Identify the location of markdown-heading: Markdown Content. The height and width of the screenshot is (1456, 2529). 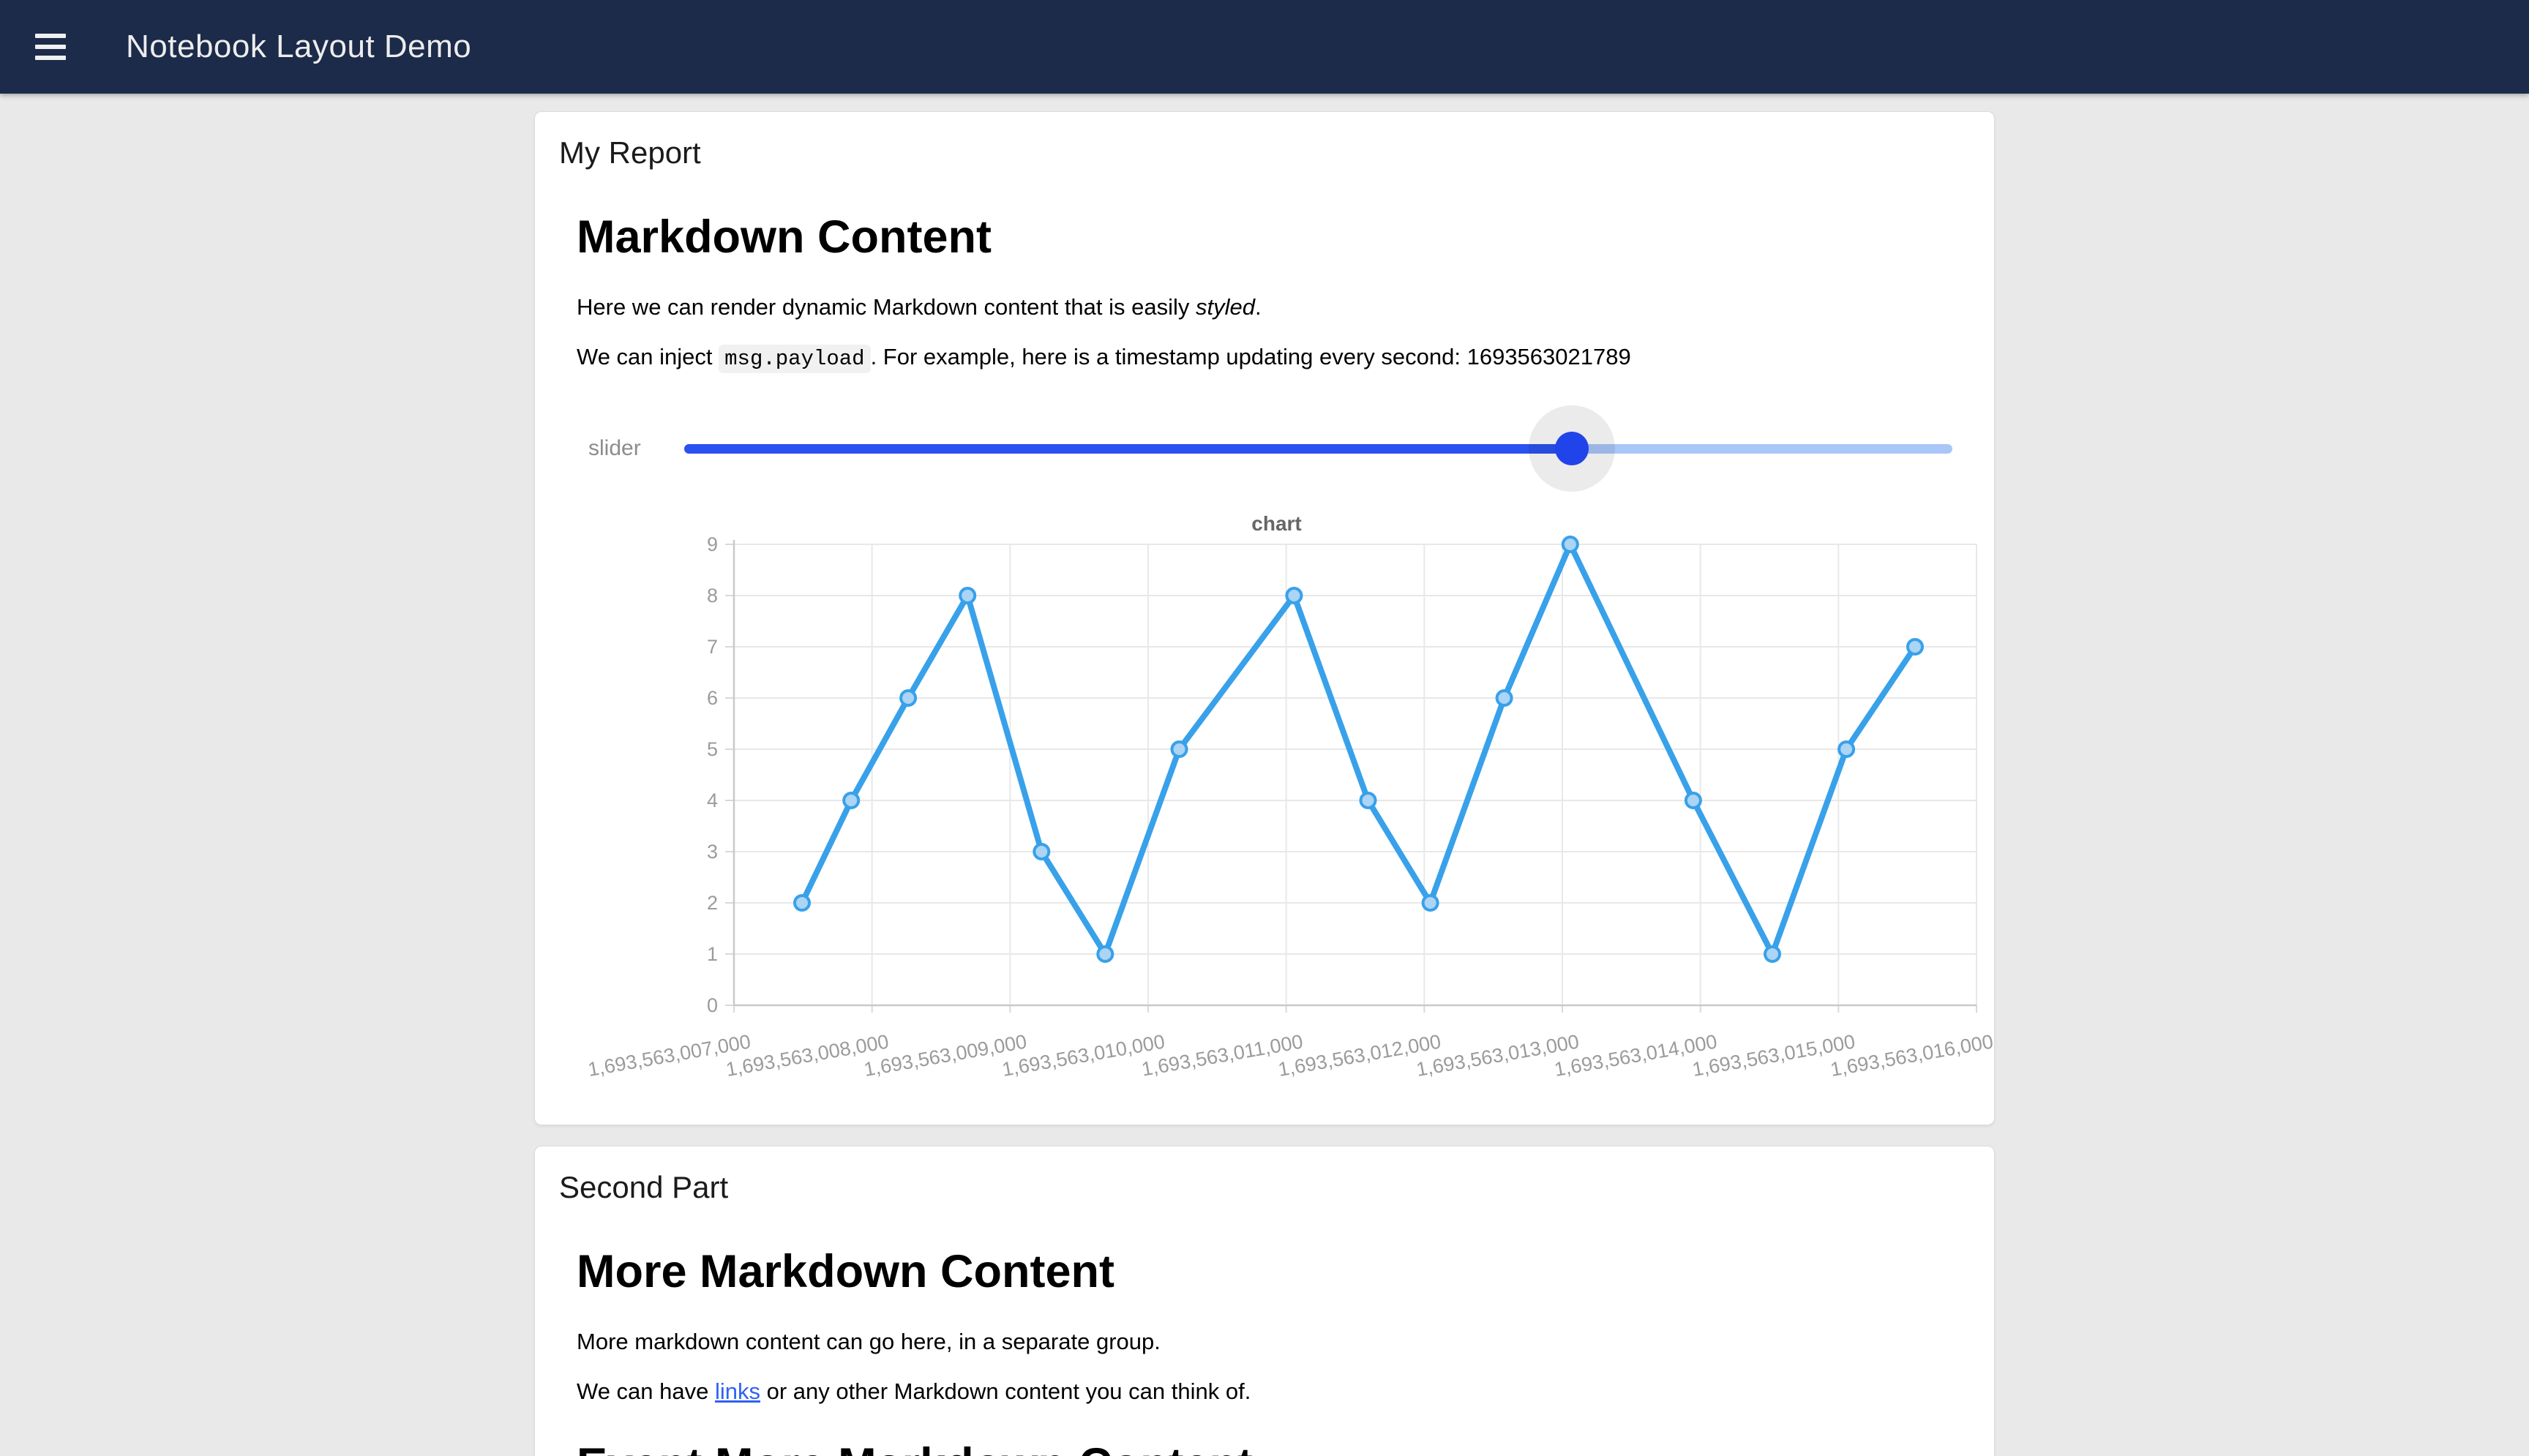
(785, 237).